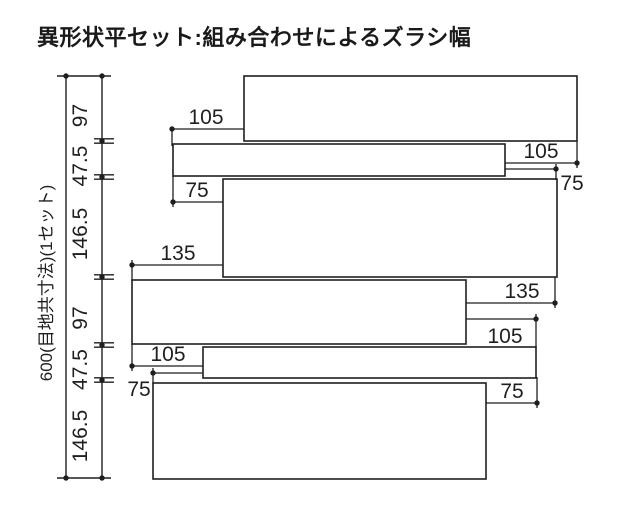 Image resolution: width=617 pixels, height=513 pixels. What do you see at coordinates (537, 403) in the screenshot?
I see `offset-dim-right-10-dot` at bounding box center [537, 403].